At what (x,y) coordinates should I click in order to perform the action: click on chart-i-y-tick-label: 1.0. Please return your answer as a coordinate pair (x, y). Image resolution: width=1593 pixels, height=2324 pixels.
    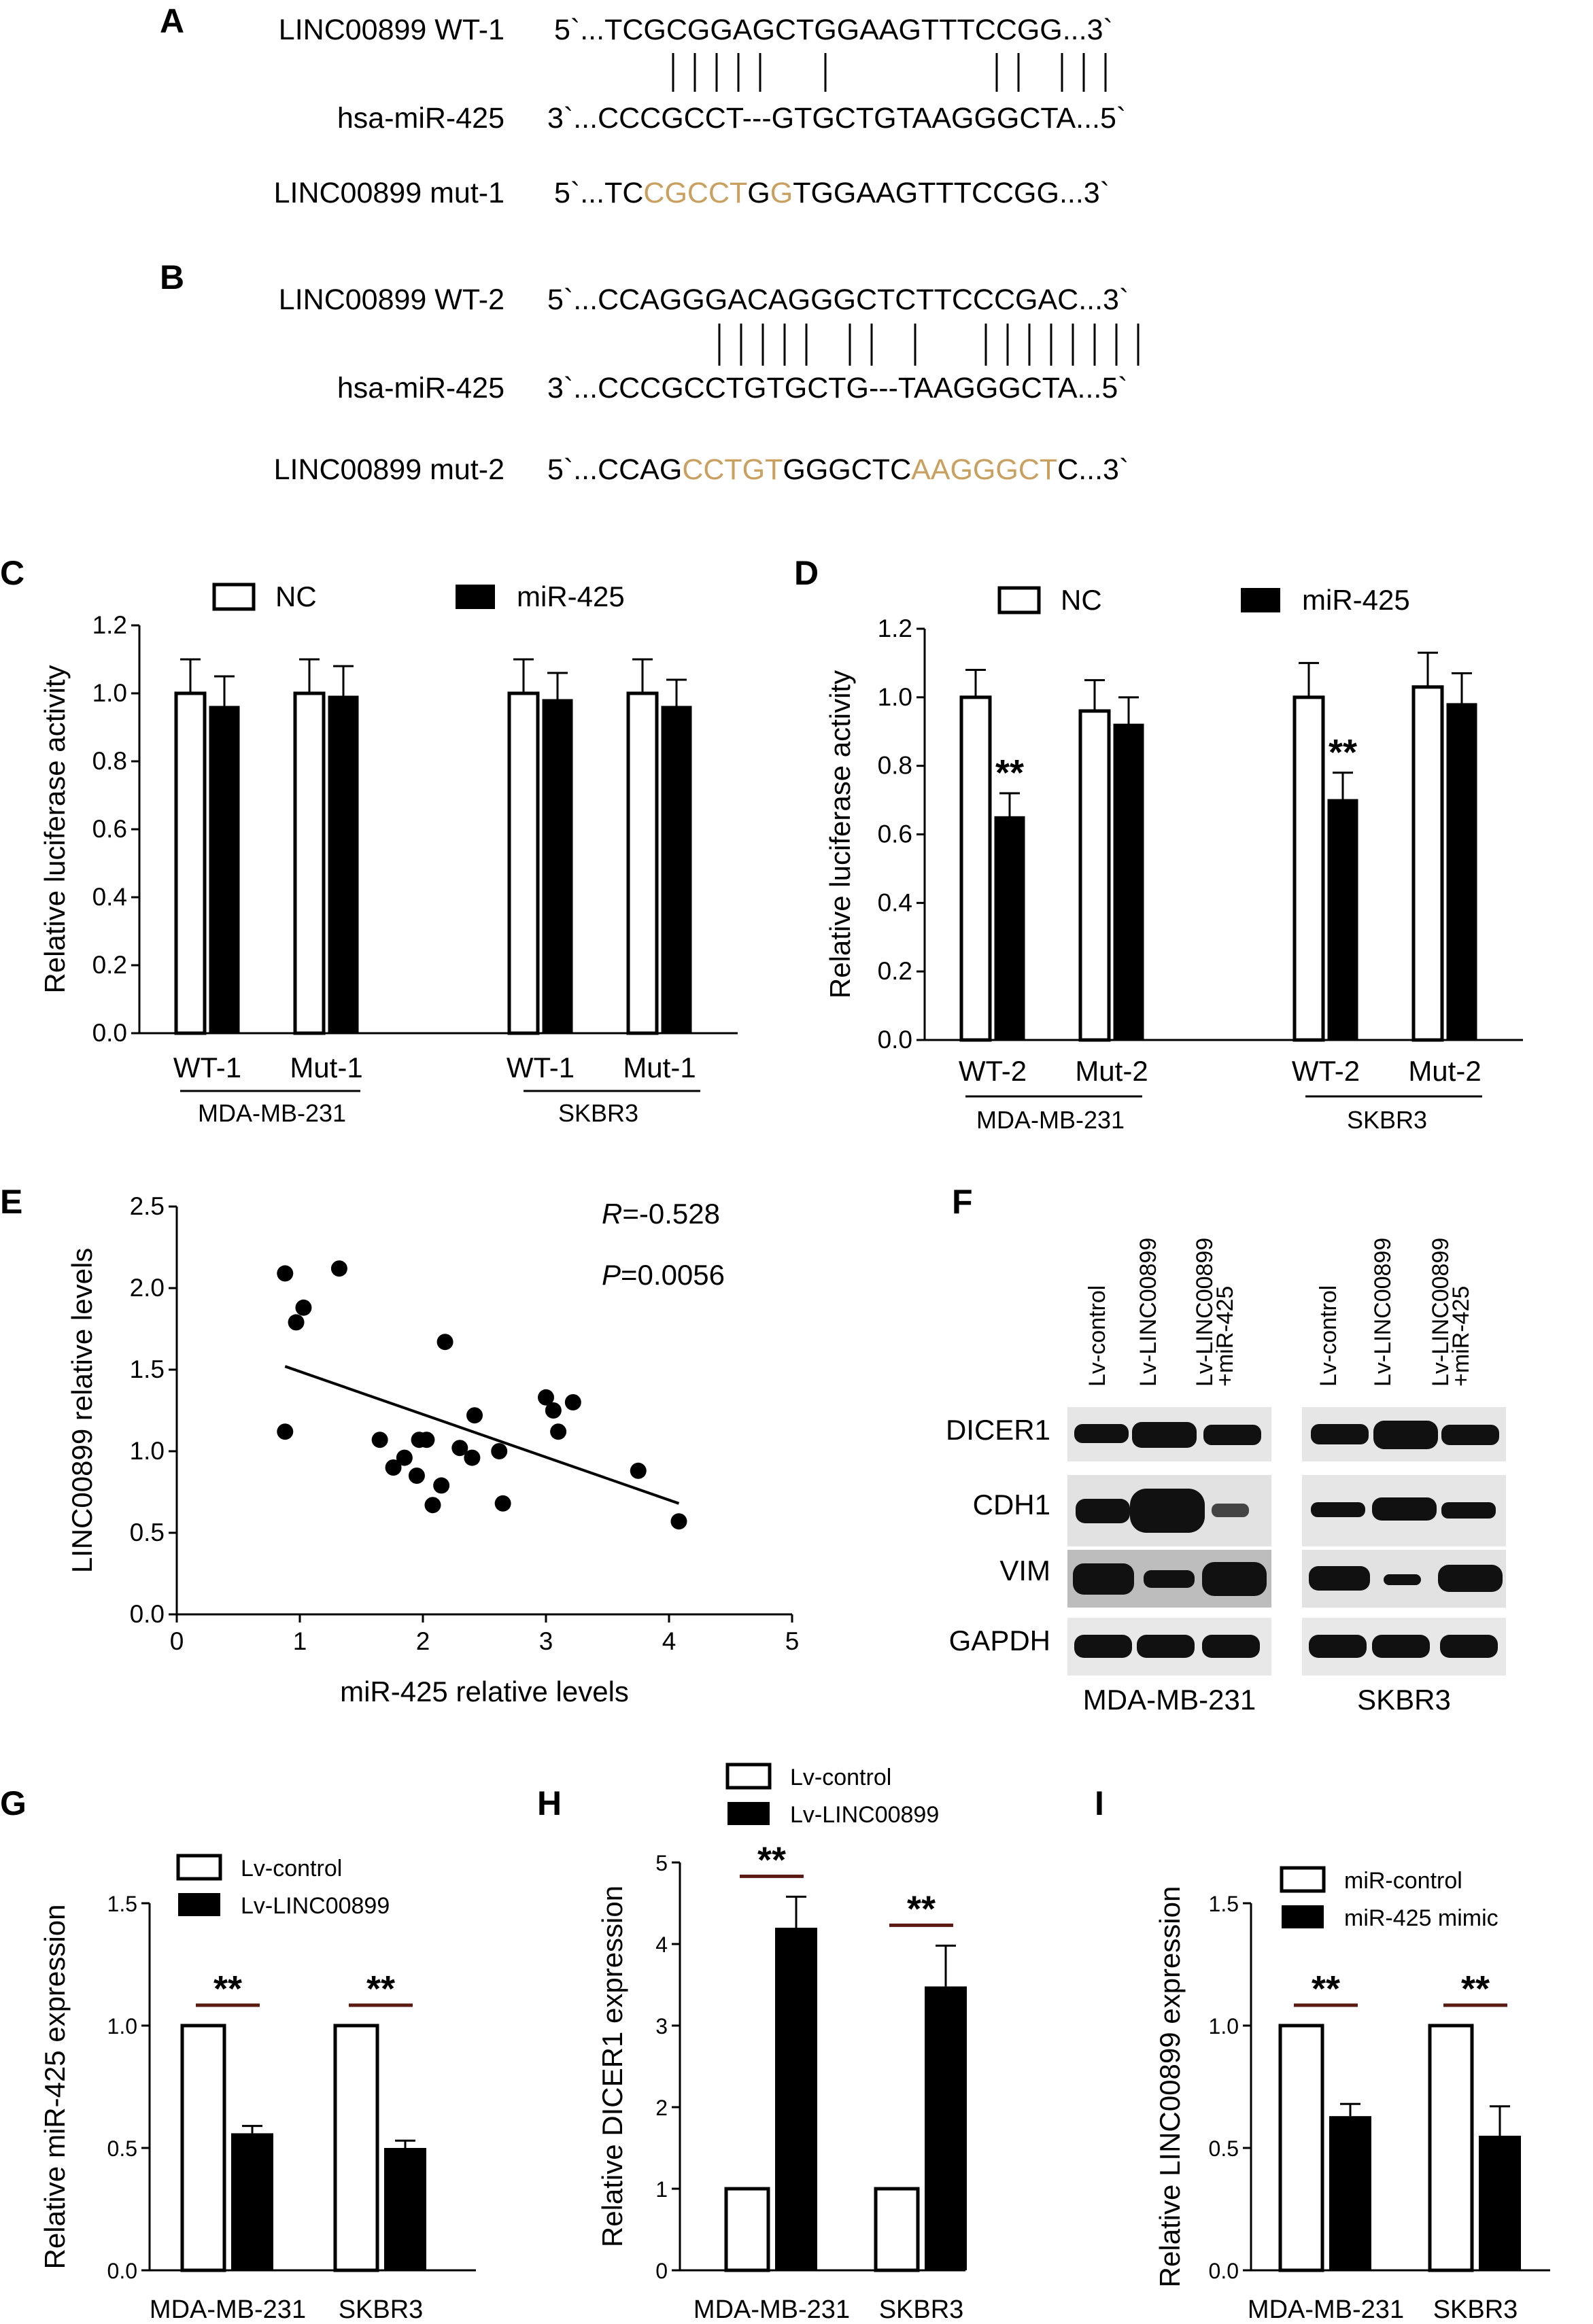
    Looking at the image, I should click on (1224, 2026).